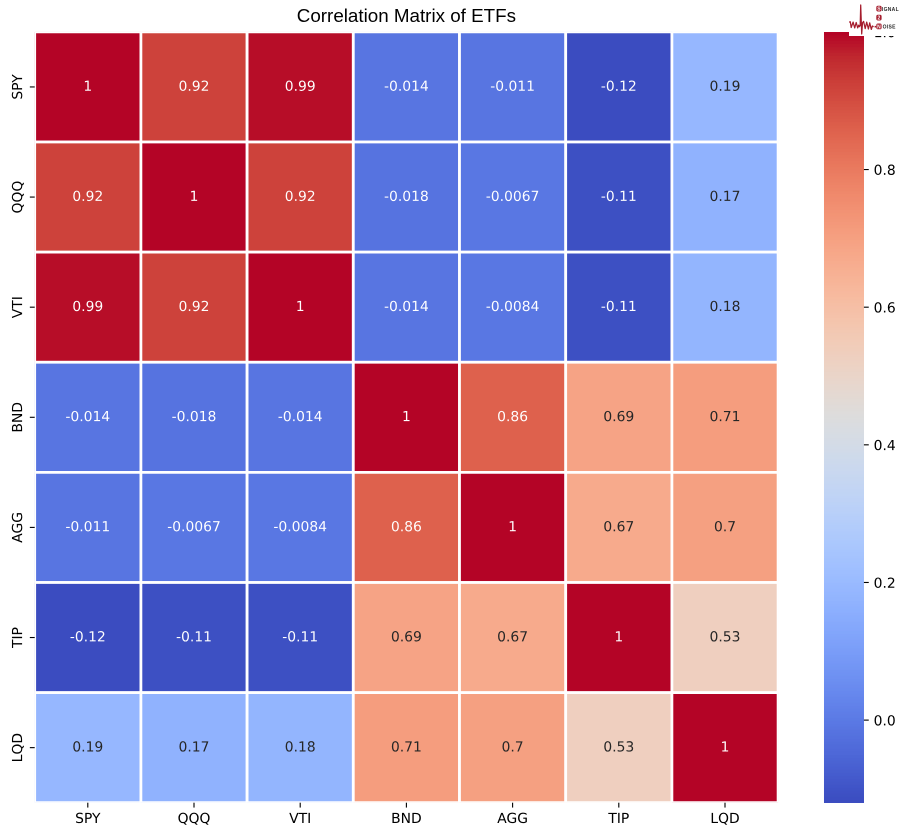 The image size is (904, 836). What do you see at coordinates (890, 10) in the screenshot?
I see `svg-text: IGNAL` at bounding box center [890, 10].